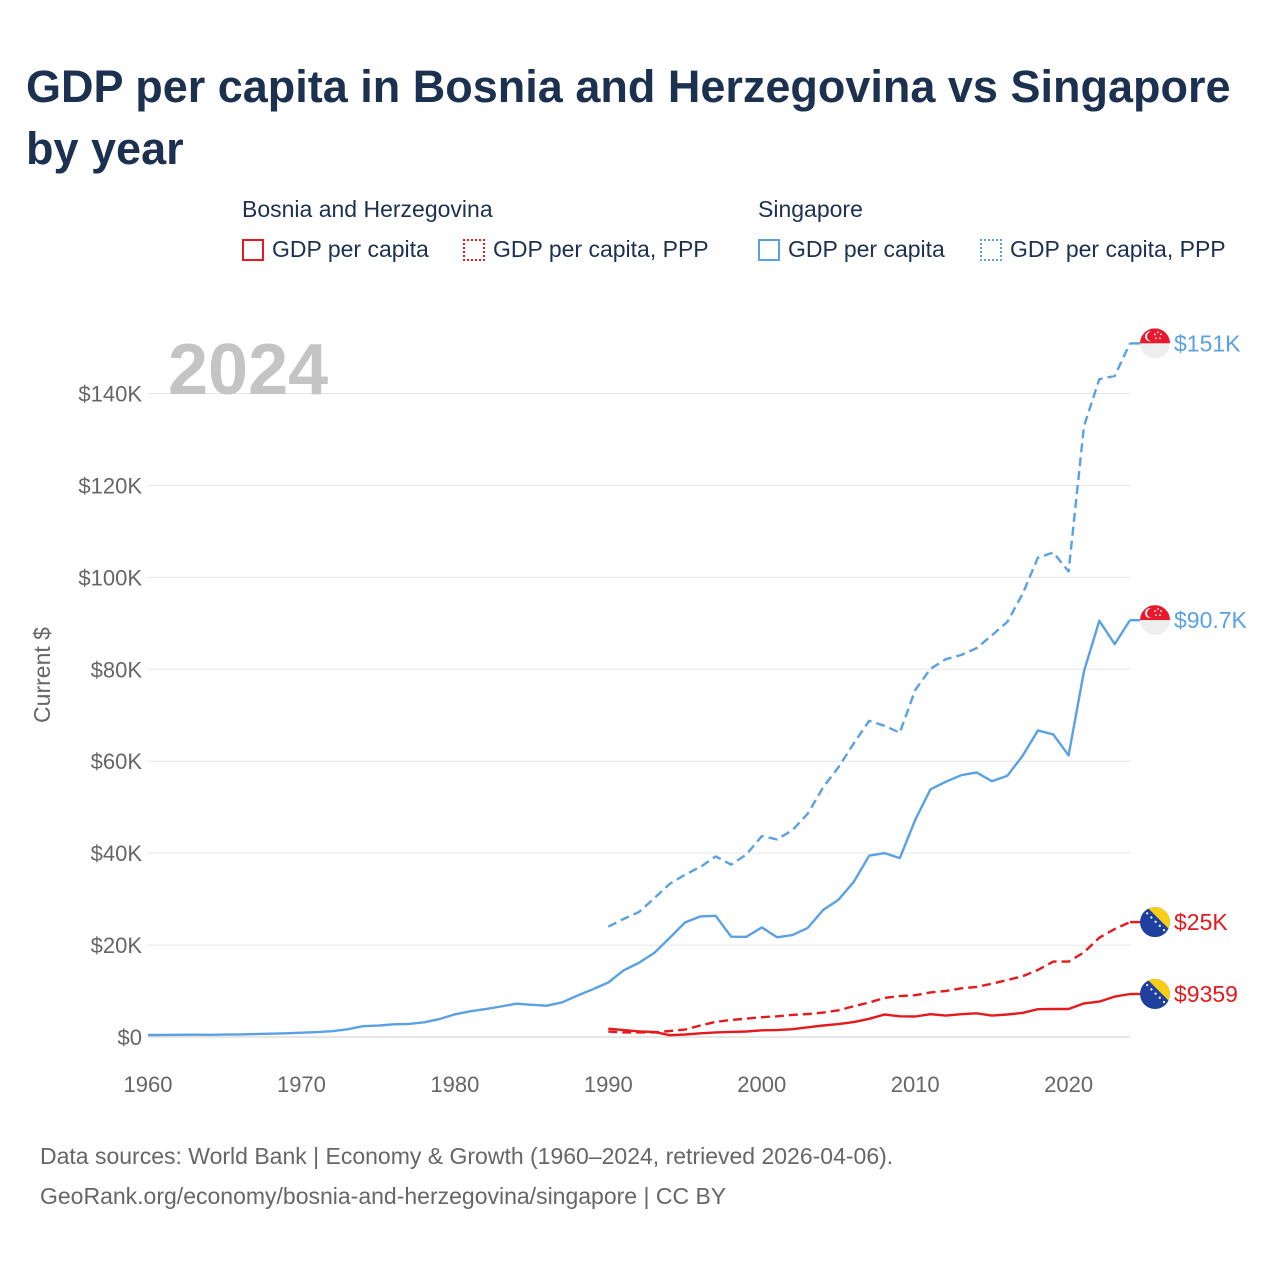  What do you see at coordinates (1194, 668) in the screenshot?
I see `end-labels: $151K $90.7K $25K $9359` at bounding box center [1194, 668].